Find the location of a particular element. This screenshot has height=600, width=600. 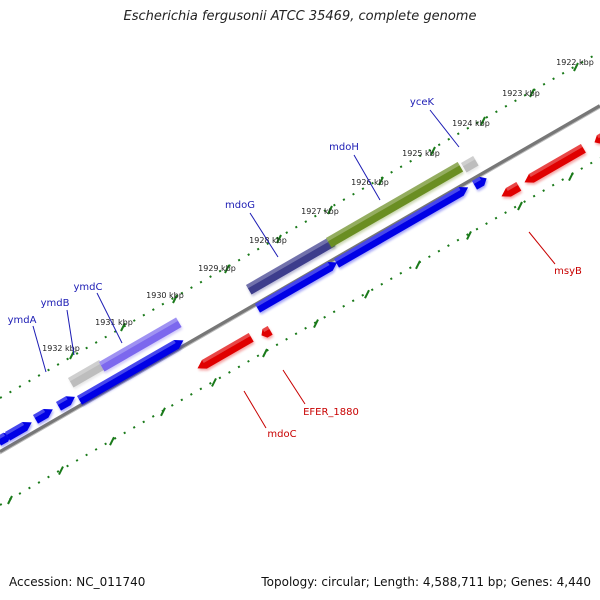

gene-label-efer_1880-leader is located at coordinates (294, 387).